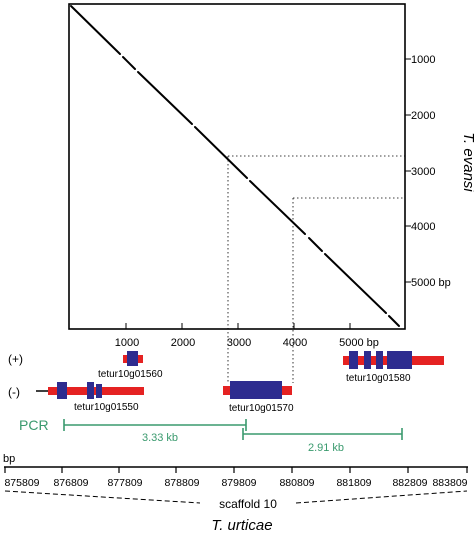 The width and height of the screenshot is (474, 536). Describe the element at coordinates (248, 504) in the screenshot. I see `scaffold-name: scaffold 10` at that location.